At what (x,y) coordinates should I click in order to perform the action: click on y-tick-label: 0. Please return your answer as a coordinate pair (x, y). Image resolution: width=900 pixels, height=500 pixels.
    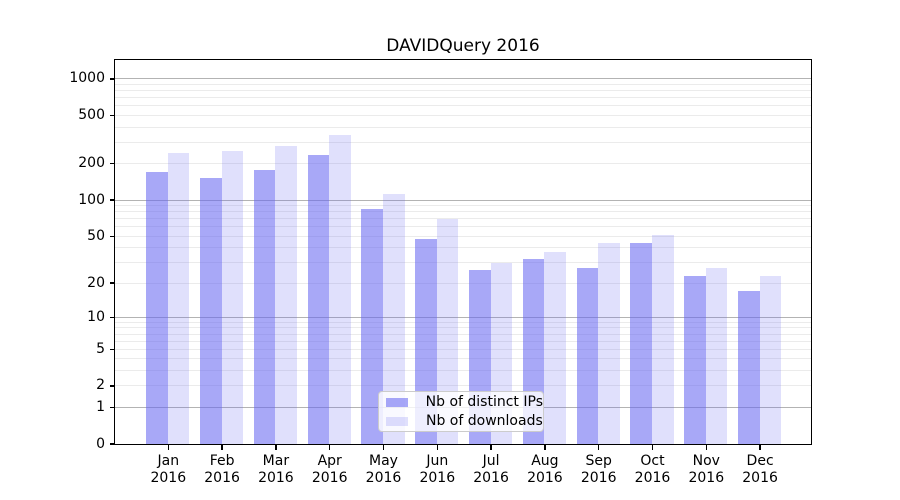
    Looking at the image, I should click on (100, 443).